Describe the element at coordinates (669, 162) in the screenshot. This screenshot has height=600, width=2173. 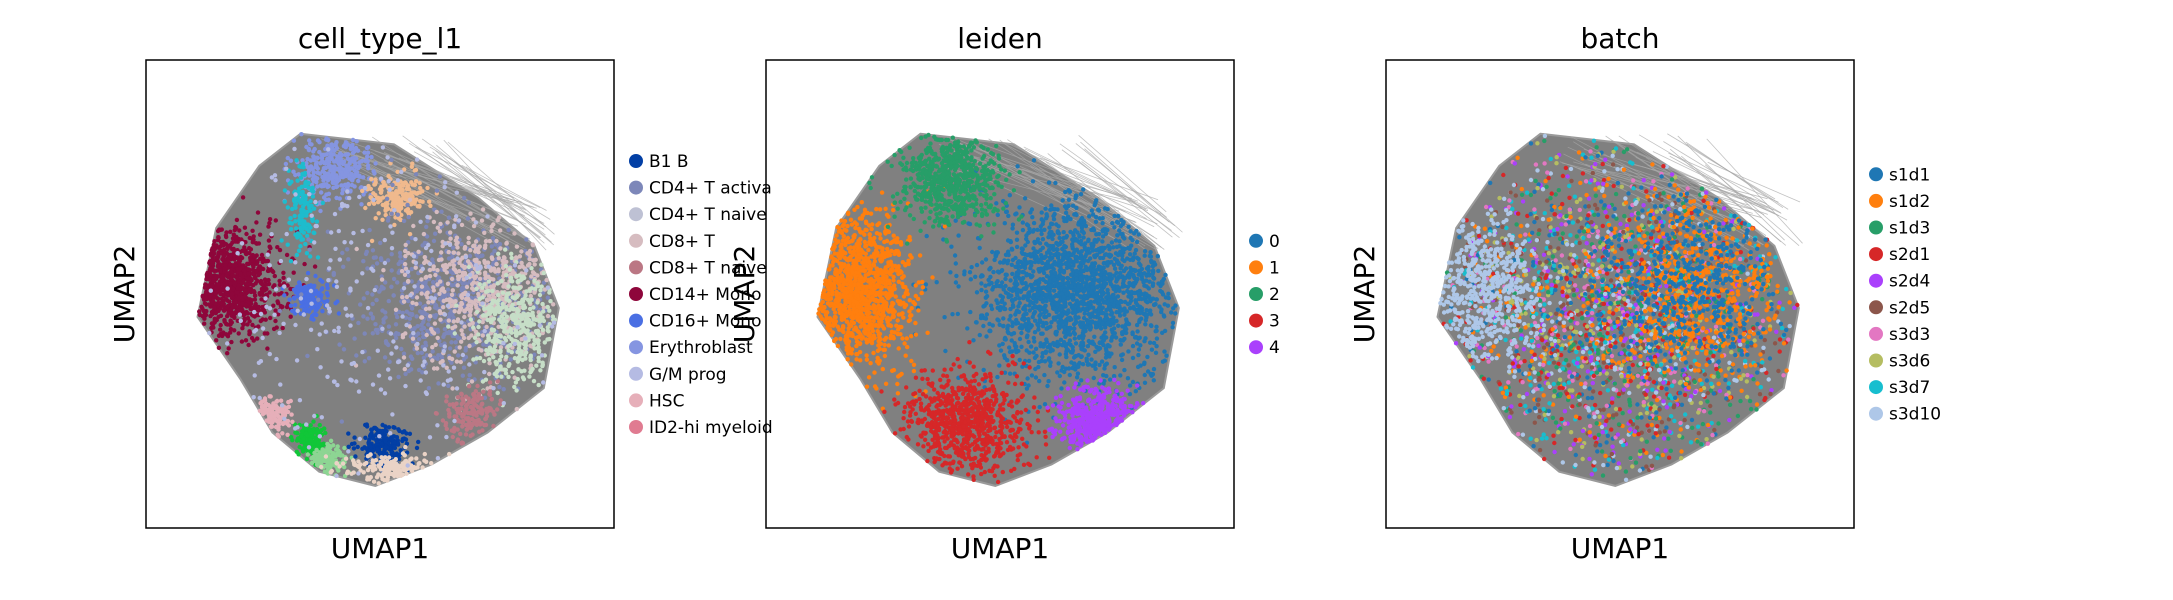
I see `legend-label: B1 B` at that location.